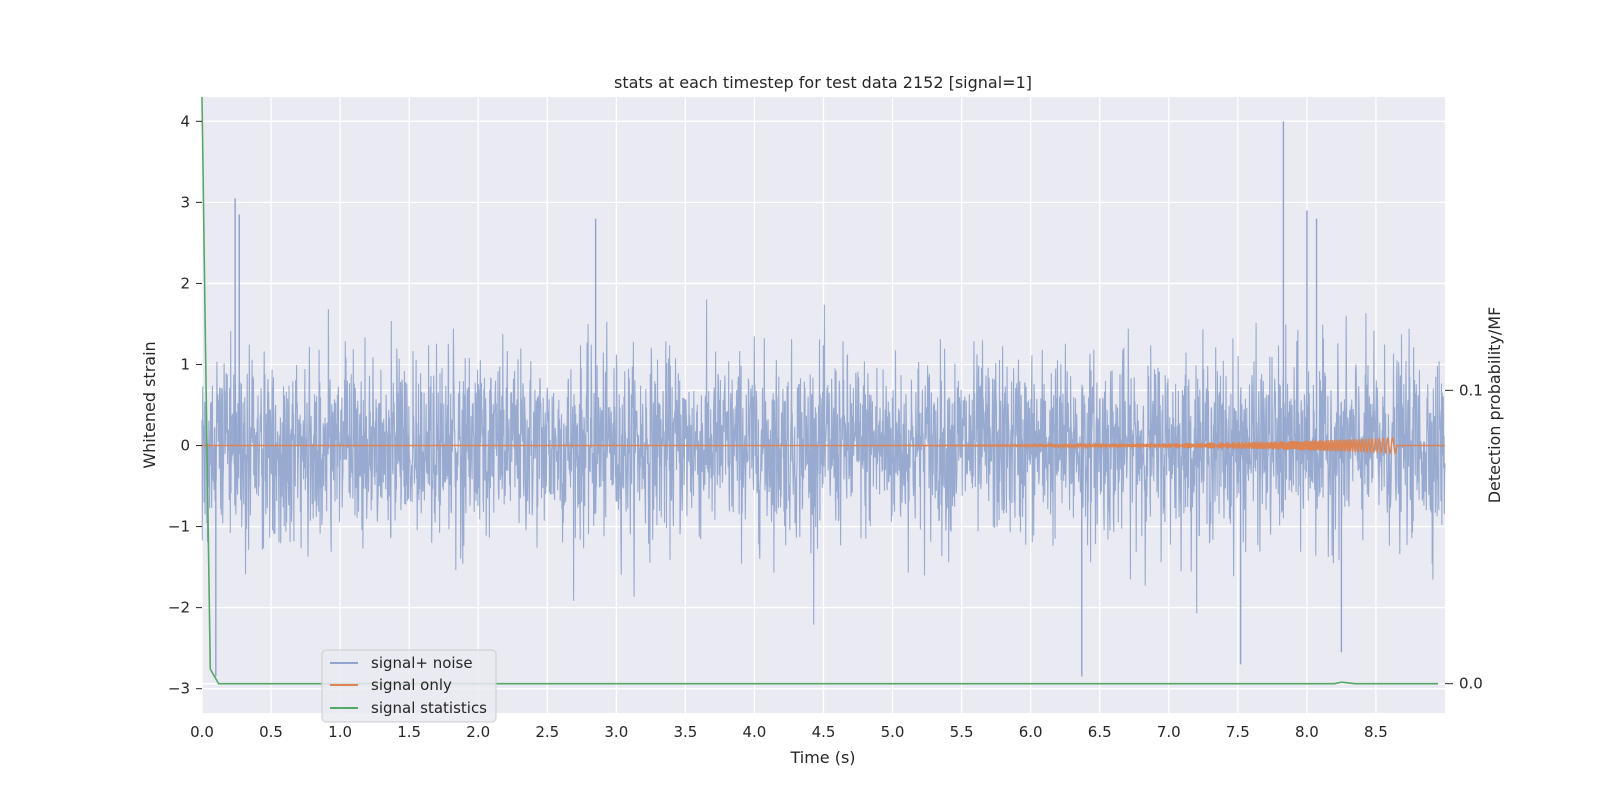  Describe the element at coordinates (547, 732) in the screenshot. I see `x-tick-label: 2.5` at that location.